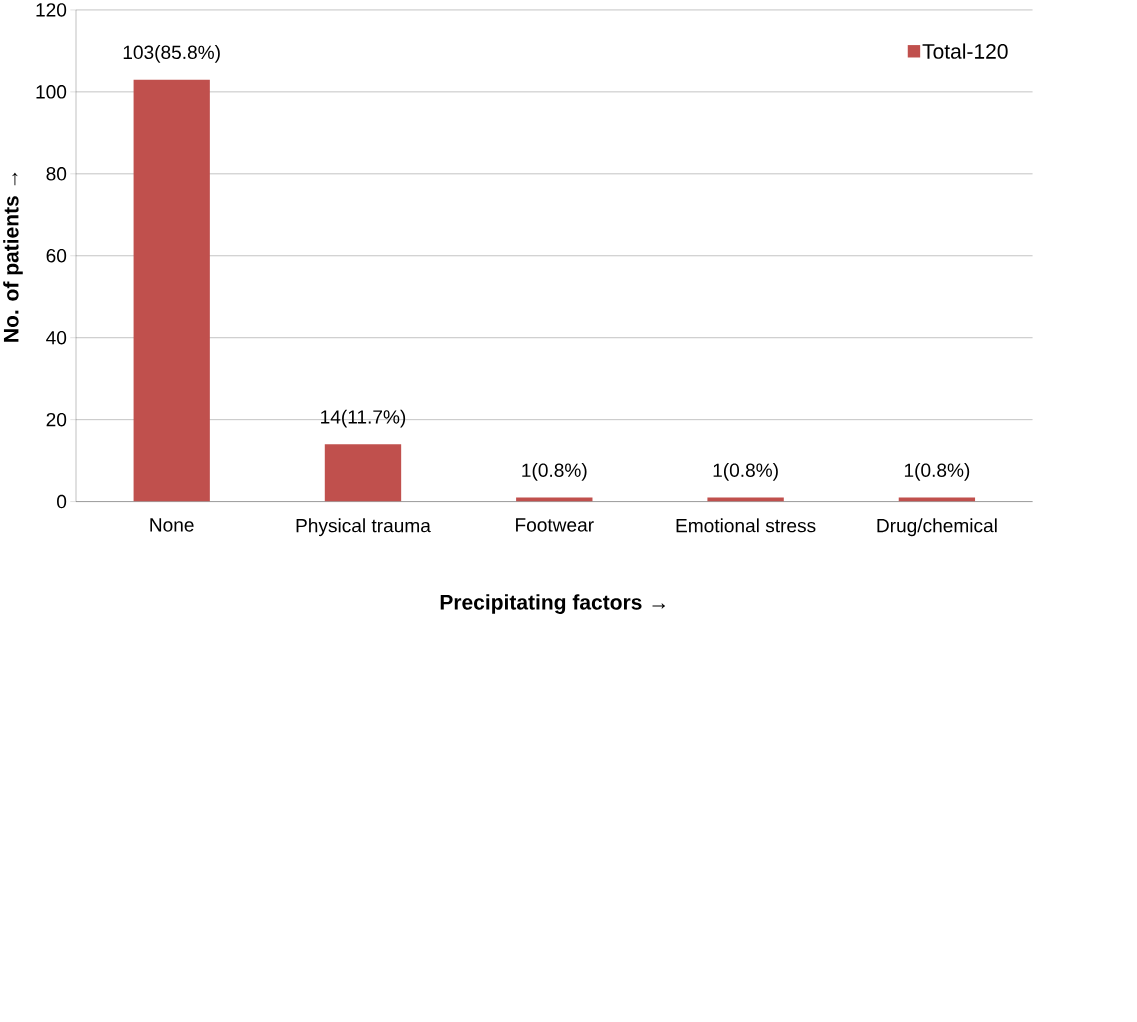 The width and height of the screenshot is (1137, 1022). I want to click on legend-label: Total-120, so click(965, 51).